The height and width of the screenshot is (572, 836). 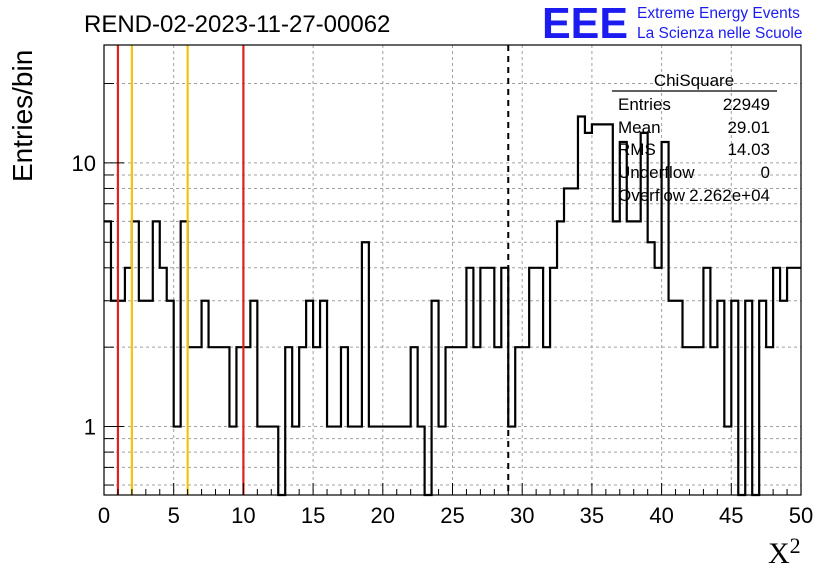 What do you see at coordinates (22, 116) in the screenshot?
I see `y-axis-label: Entries/bin` at bounding box center [22, 116].